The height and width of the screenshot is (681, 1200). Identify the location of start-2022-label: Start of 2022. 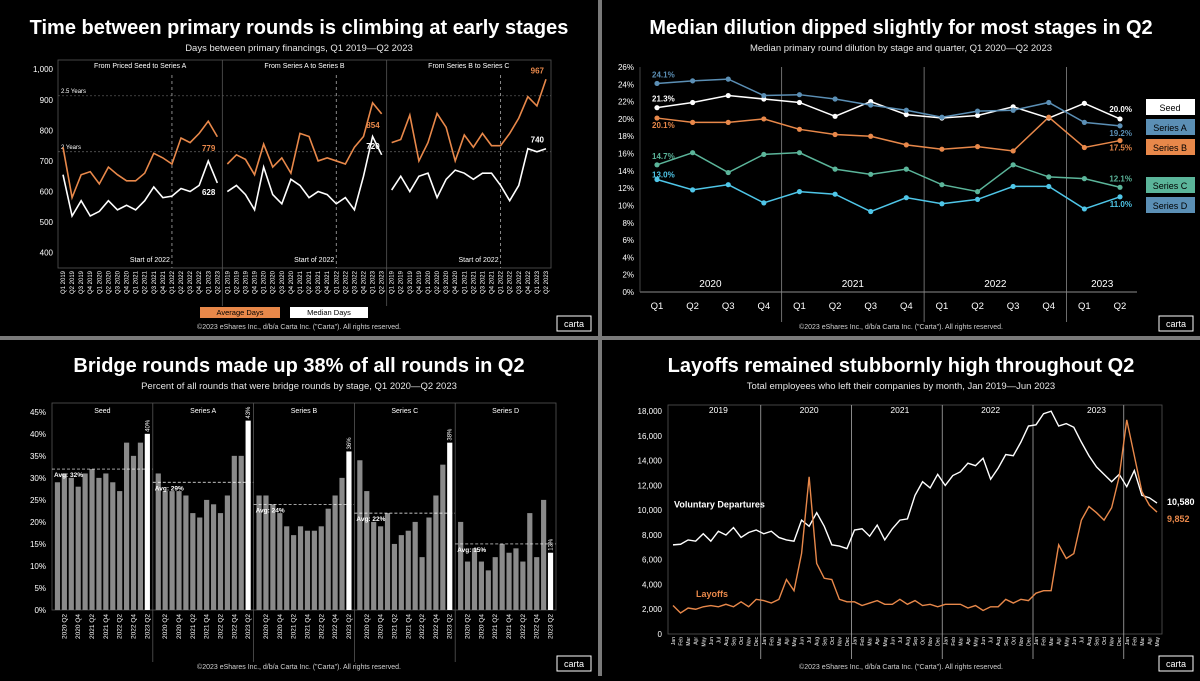
(314, 260).